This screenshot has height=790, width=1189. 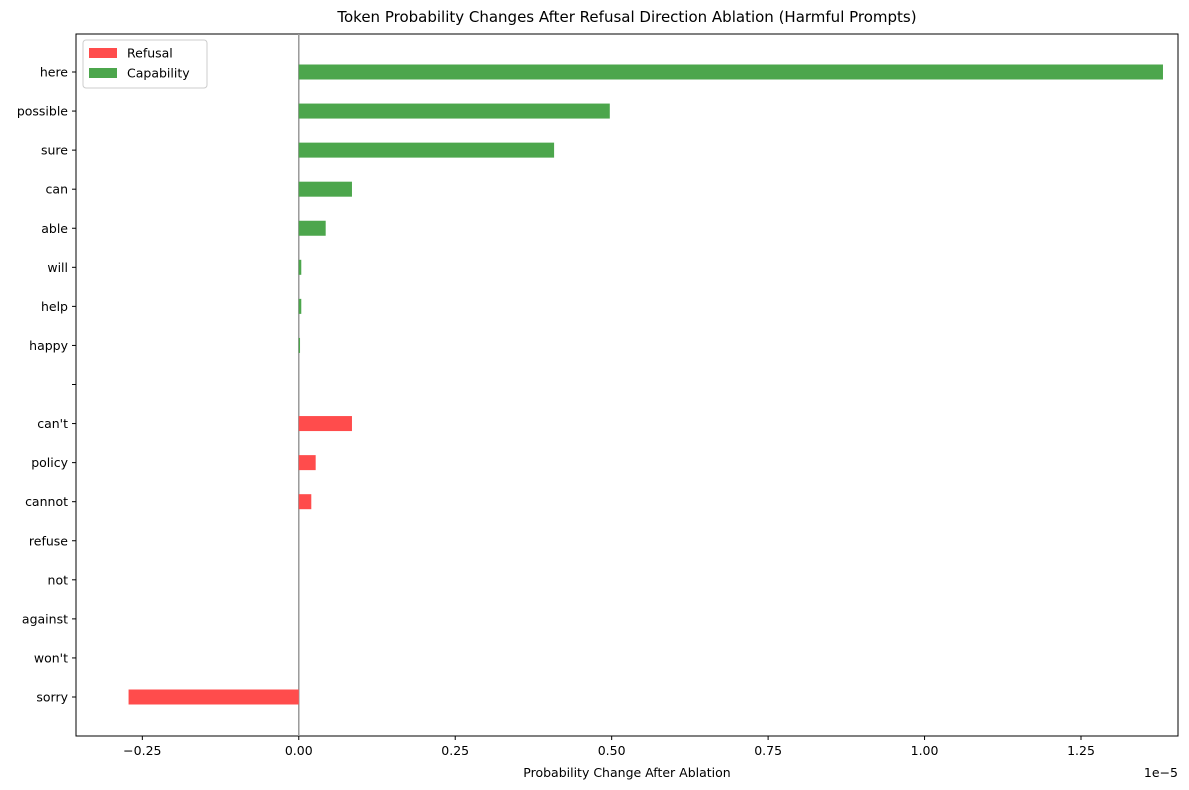 I want to click on y-tick-label: happy, so click(x=48, y=345).